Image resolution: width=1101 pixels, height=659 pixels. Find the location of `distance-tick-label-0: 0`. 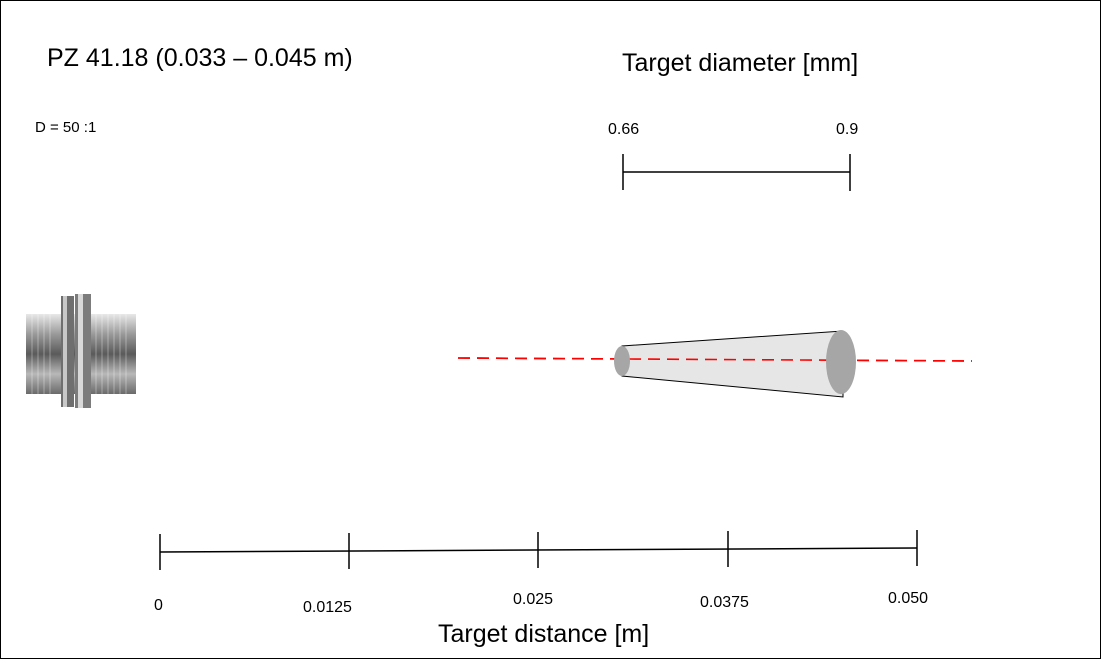

distance-tick-label-0: 0 is located at coordinates (158, 605).